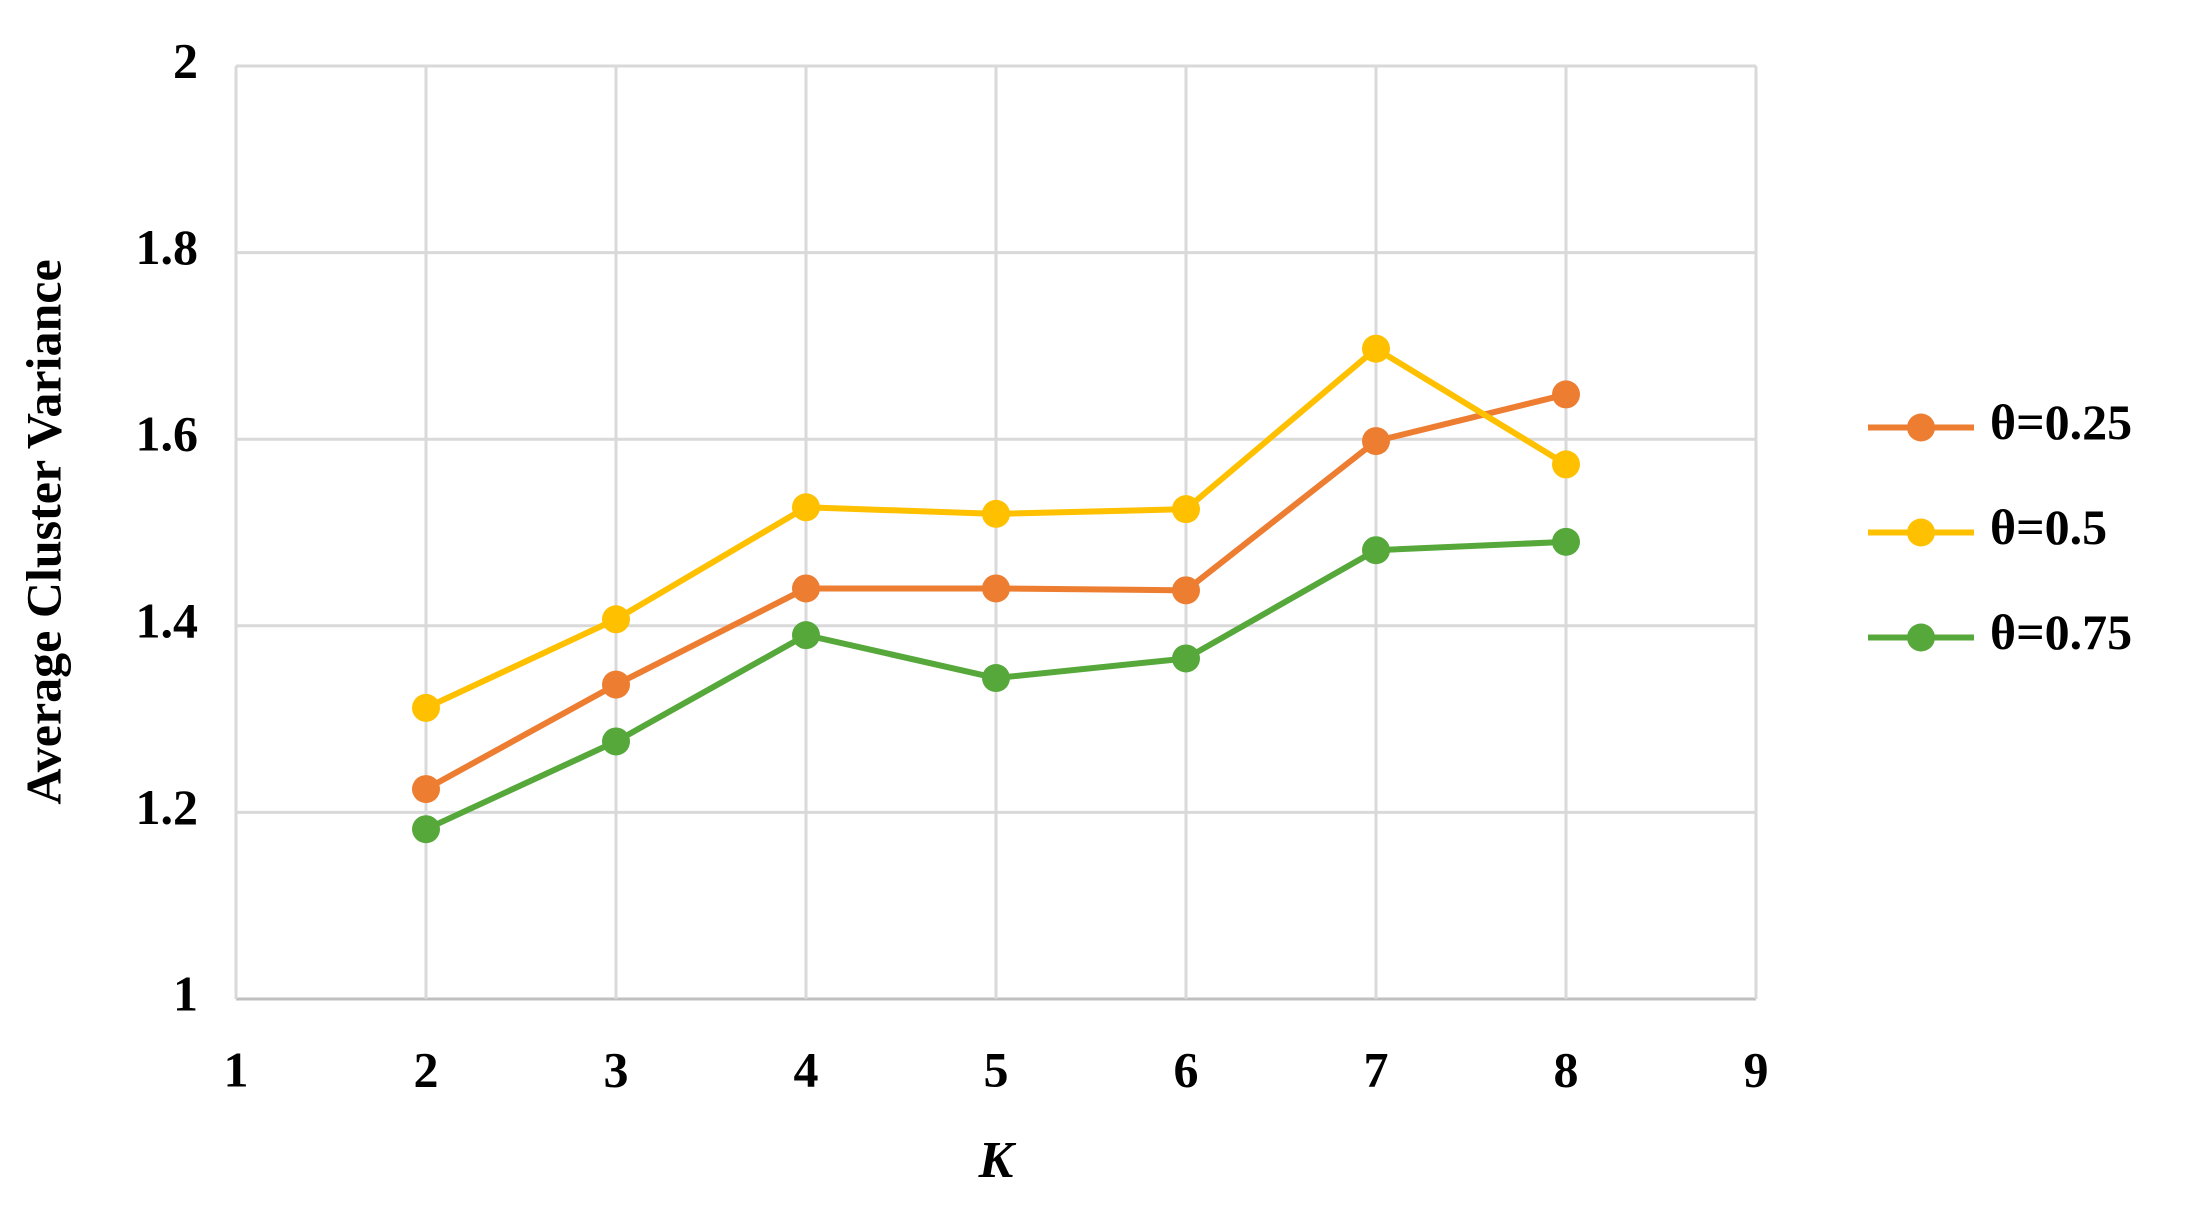 Image resolution: width=2203 pixels, height=1208 pixels. I want to click on legend-label: θ=0.25, so click(2061, 422).